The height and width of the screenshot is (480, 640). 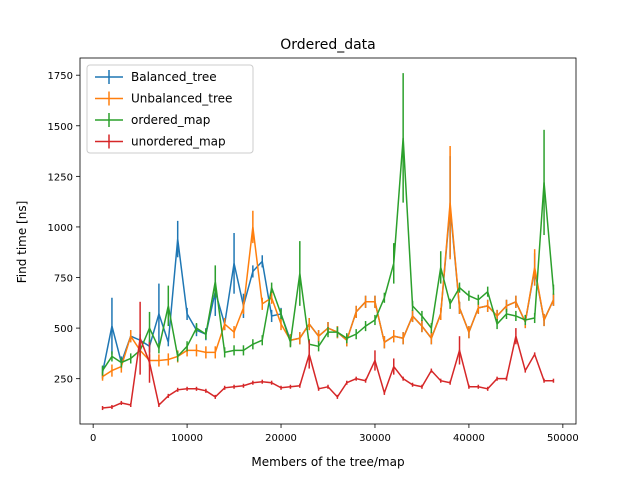 What do you see at coordinates (178, 142) in the screenshot?
I see `legend-label: unordered_map` at bounding box center [178, 142].